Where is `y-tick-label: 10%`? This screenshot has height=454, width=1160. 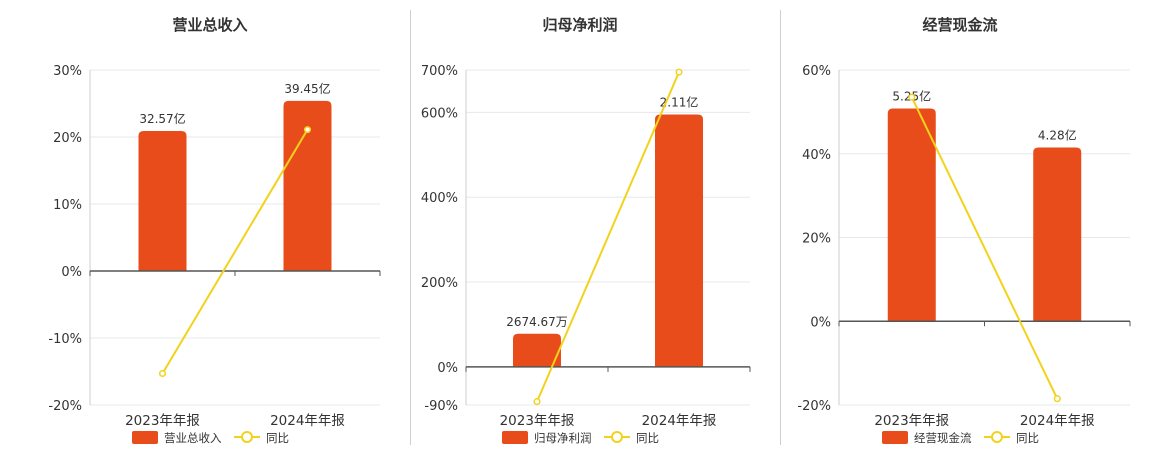
y-tick-label: 10% is located at coordinates (67, 205).